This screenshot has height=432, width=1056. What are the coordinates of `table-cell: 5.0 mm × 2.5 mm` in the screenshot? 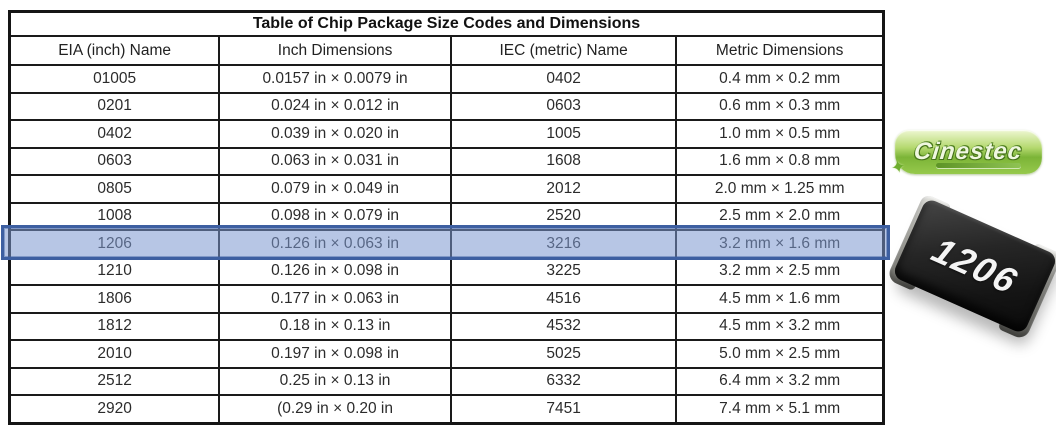 It's located at (780, 354).